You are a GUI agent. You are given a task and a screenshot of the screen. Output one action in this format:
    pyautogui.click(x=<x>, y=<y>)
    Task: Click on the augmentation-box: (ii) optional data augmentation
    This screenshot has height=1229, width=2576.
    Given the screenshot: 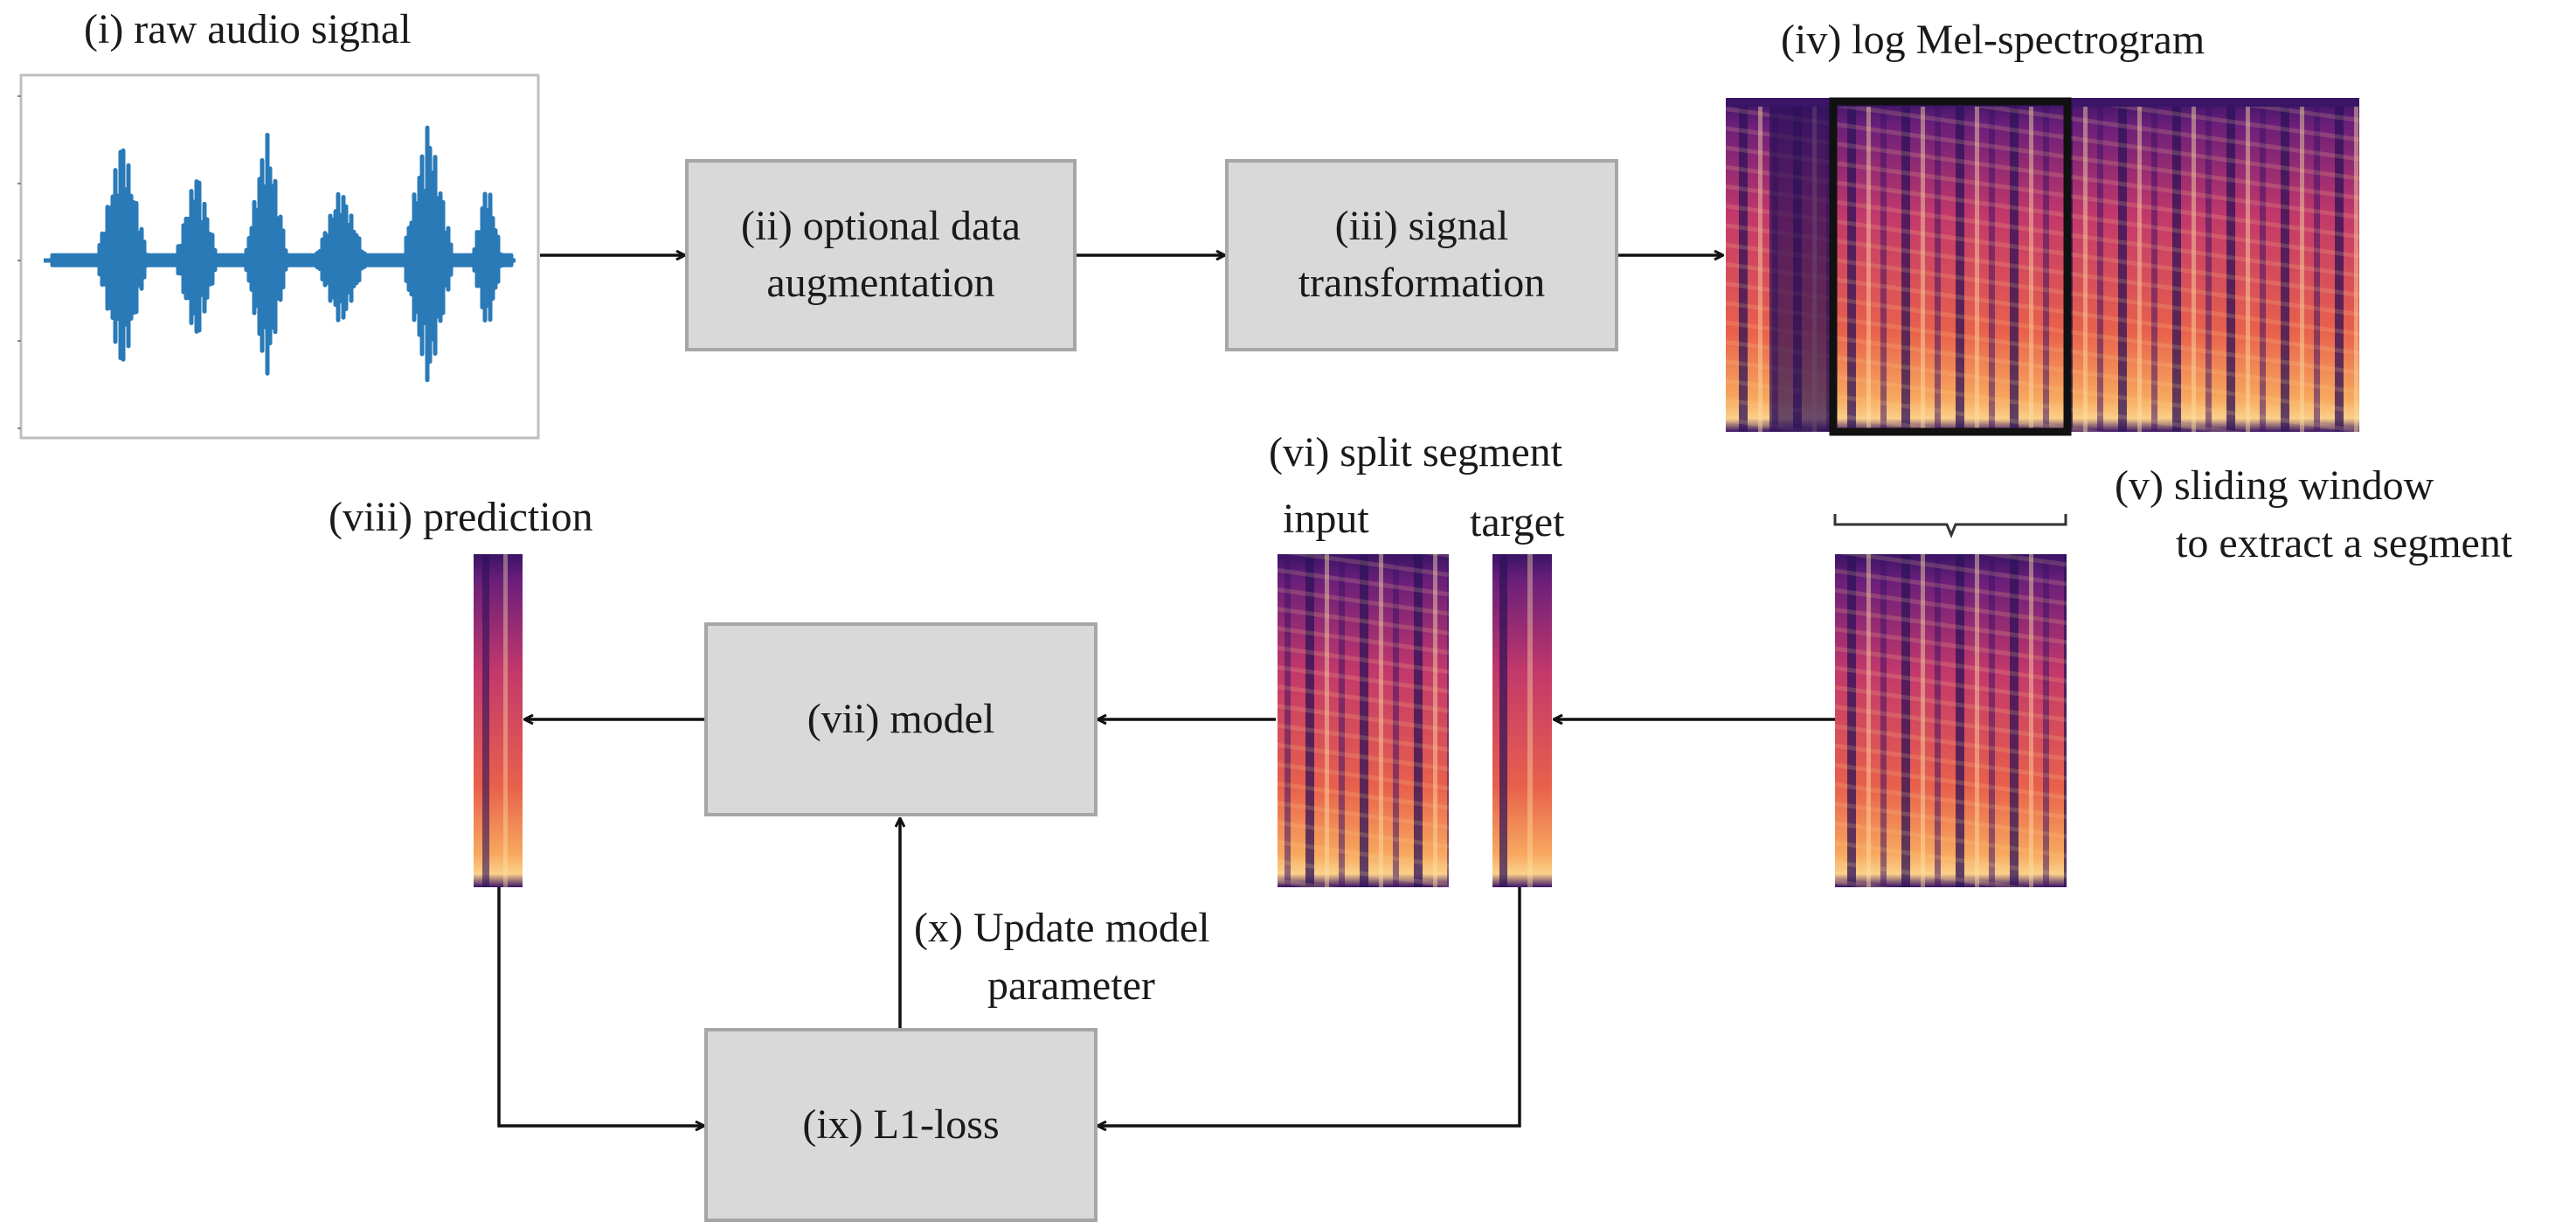 What is the action you would take?
    pyautogui.click(x=881, y=255)
    